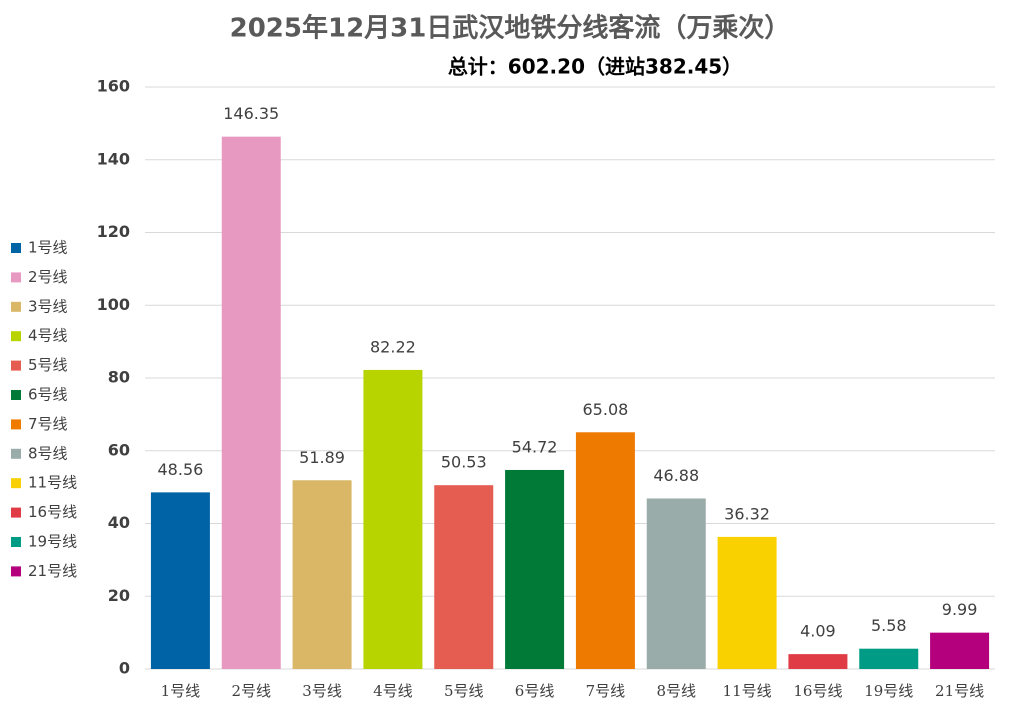 The image size is (1034, 711). Describe the element at coordinates (251, 113) in the screenshot. I see `value-label: 146.35` at that location.